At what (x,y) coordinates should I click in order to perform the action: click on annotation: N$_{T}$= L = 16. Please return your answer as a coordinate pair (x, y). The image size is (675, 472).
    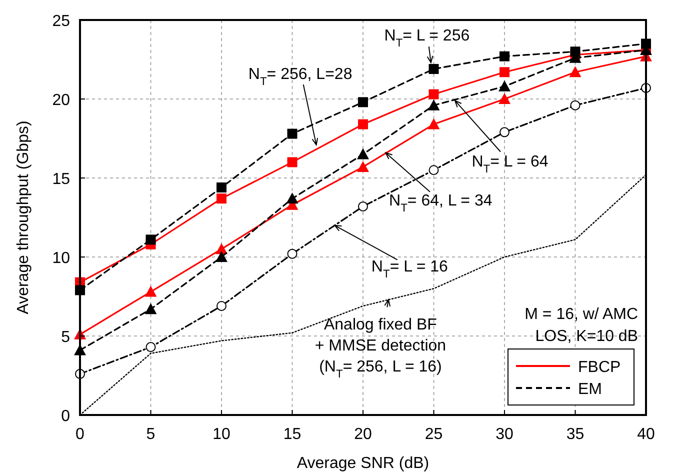
    Looking at the image, I should click on (409, 269).